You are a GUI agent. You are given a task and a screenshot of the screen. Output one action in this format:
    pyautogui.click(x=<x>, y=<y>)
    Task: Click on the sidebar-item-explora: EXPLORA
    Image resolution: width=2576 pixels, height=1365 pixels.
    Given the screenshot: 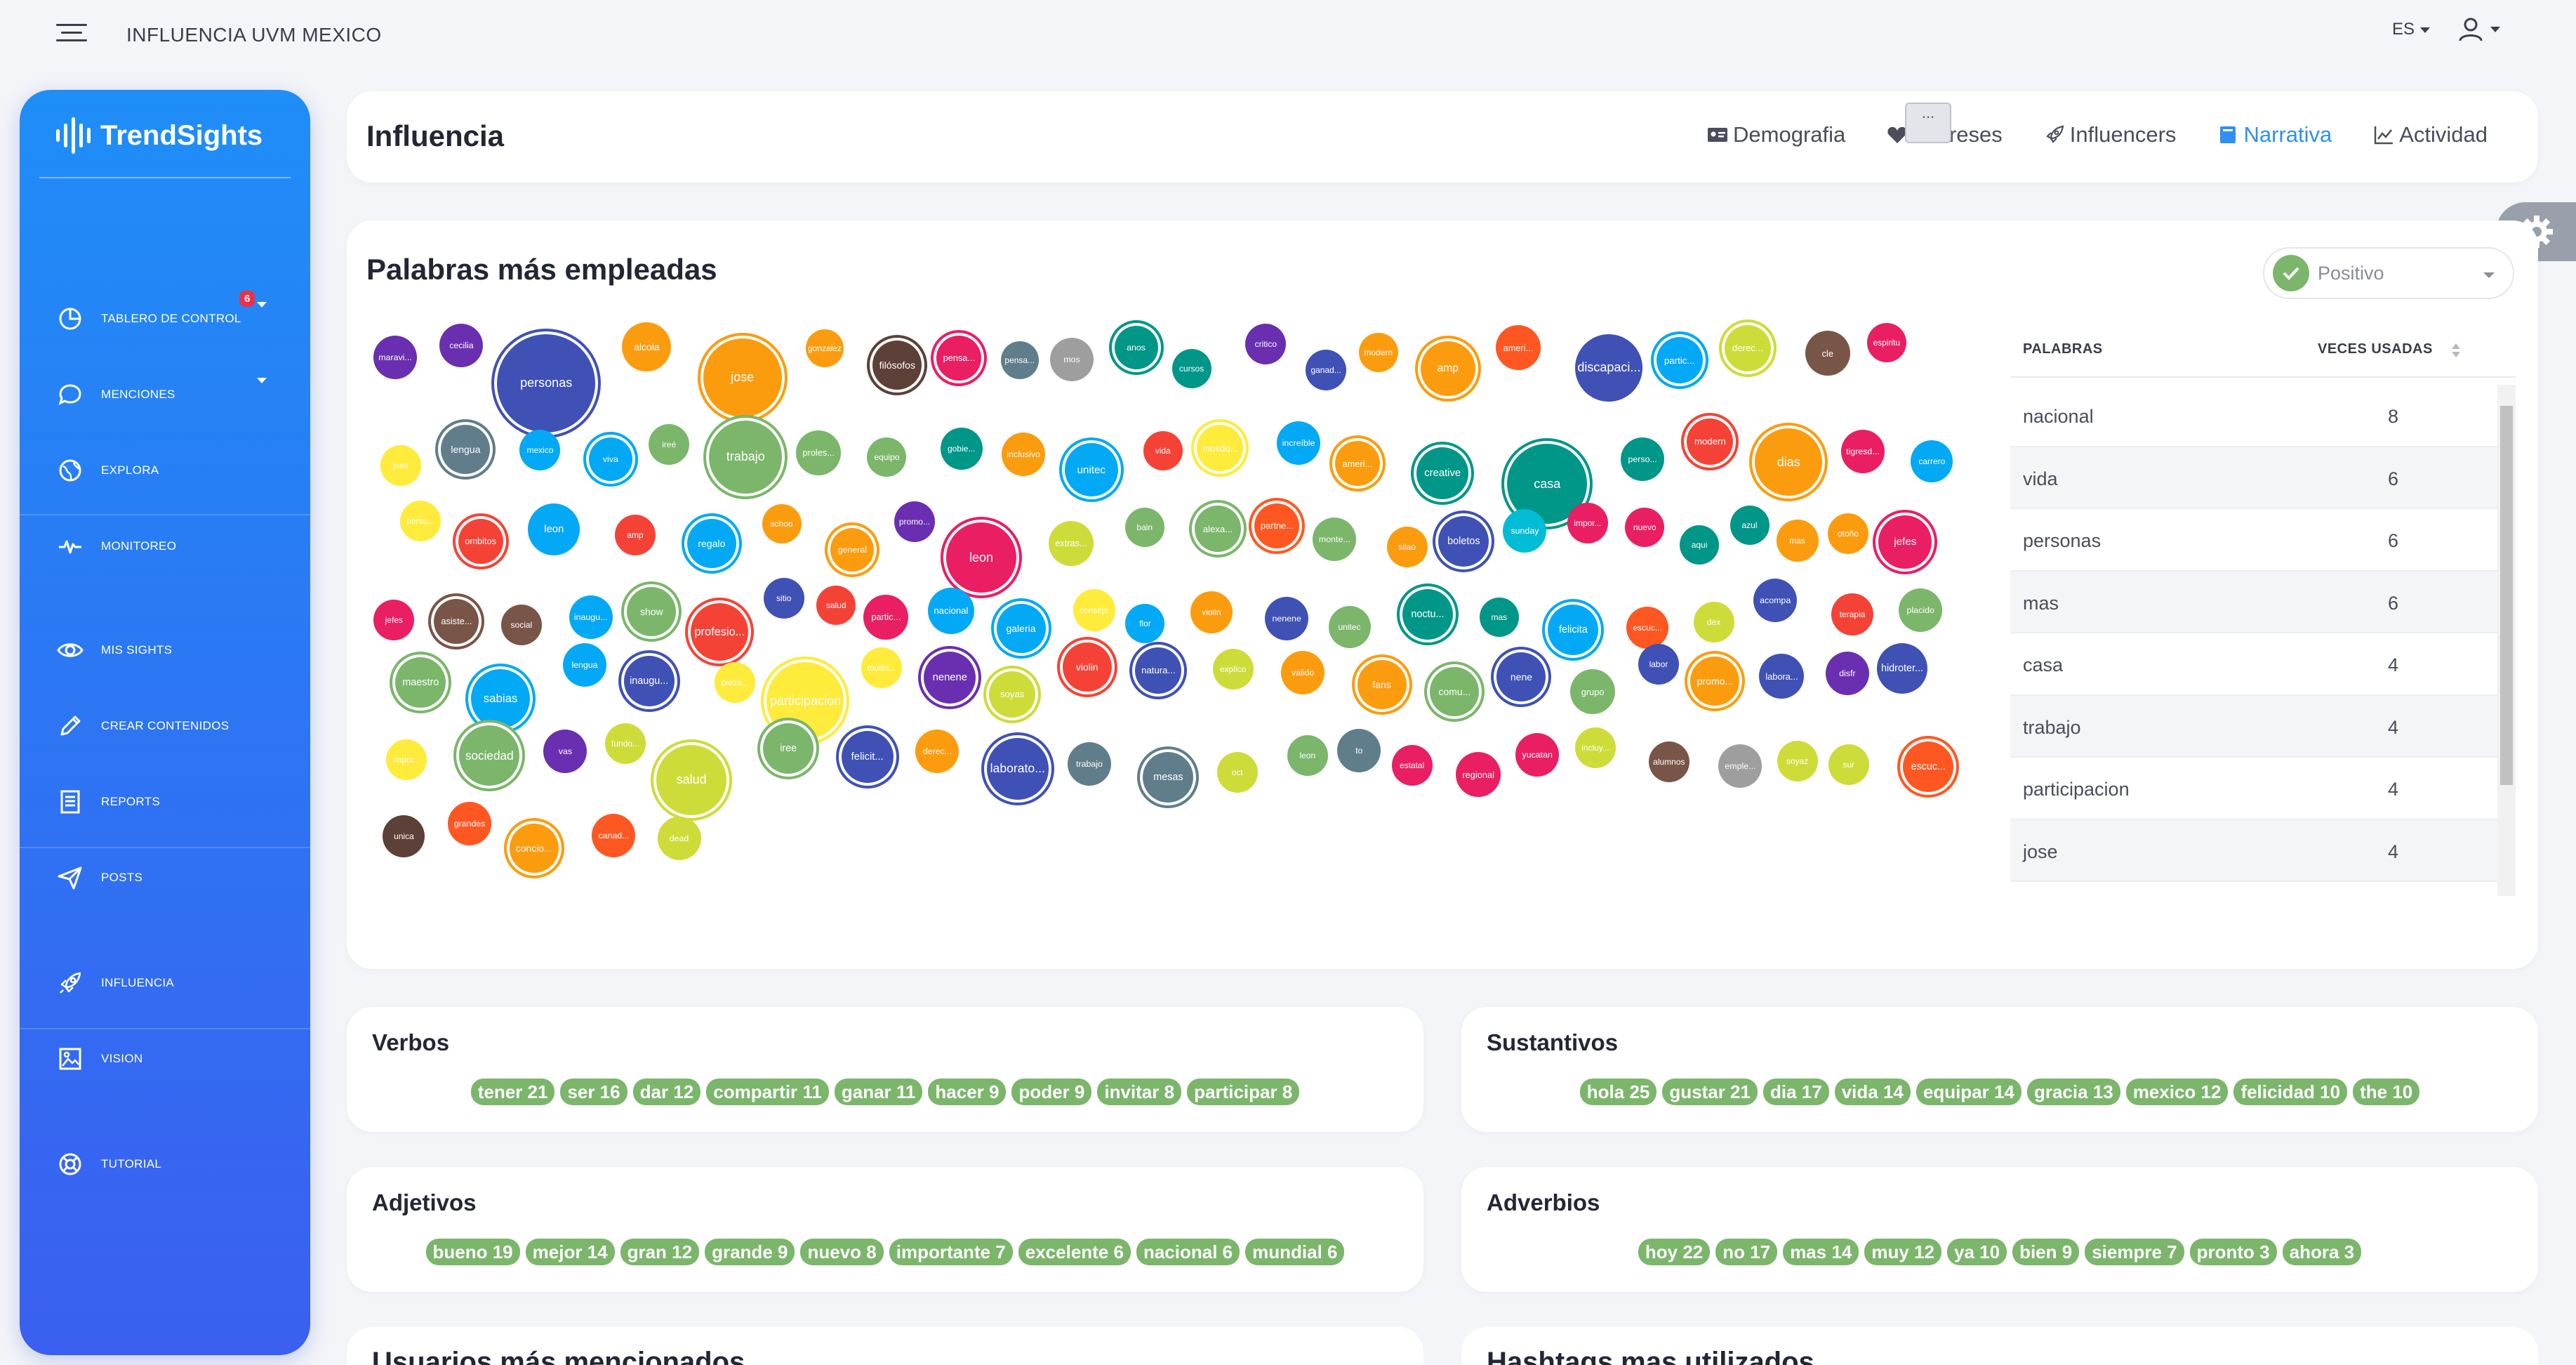 What is the action you would take?
    pyautogui.click(x=108, y=471)
    